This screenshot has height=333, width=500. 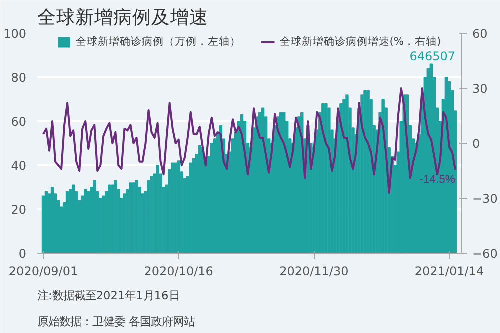 I want to click on legend-label: 全球新增确诊病例（万例，左轴）, so click(x=158, y=42).